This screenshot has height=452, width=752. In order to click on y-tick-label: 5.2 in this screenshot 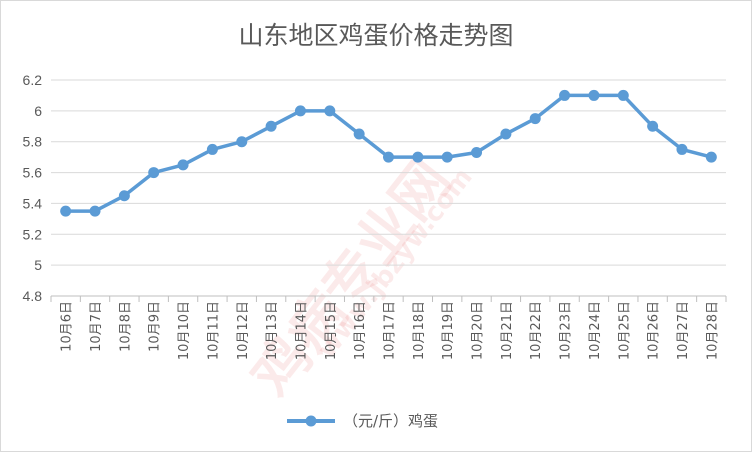, I will do `click(33, 234)`.